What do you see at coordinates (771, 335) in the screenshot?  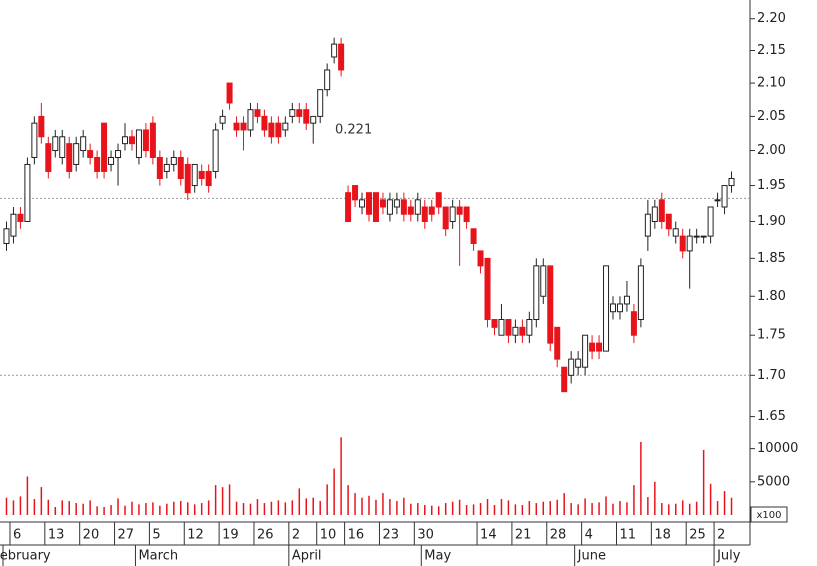 I see `y-tick-label: 1.75` at bounding box center [771, 335].